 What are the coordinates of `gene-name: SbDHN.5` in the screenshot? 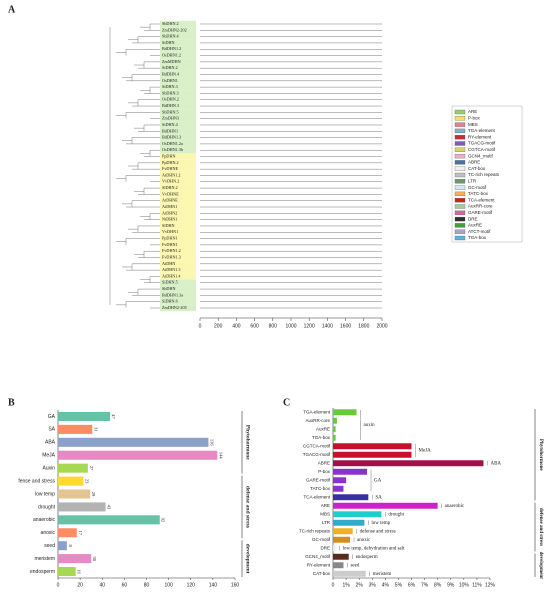 It's located at (170, 111).